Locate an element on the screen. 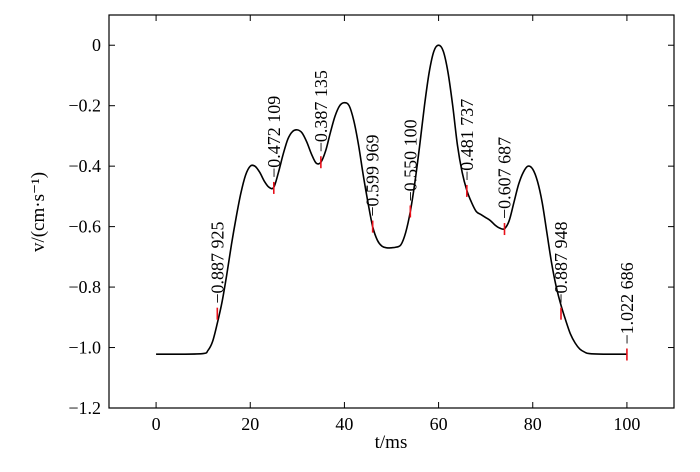  annotation-label: −1.022 686 is located at coordinates (627, 303).